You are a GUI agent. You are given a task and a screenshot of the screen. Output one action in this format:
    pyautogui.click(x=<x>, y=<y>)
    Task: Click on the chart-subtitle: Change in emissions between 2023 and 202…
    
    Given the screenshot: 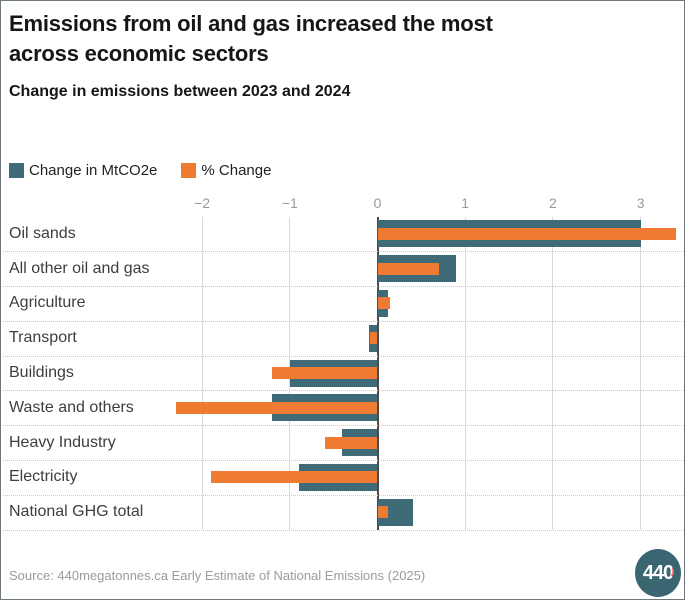 What is the action you would take?
    pyautogui.click(x=180, y=91)
    